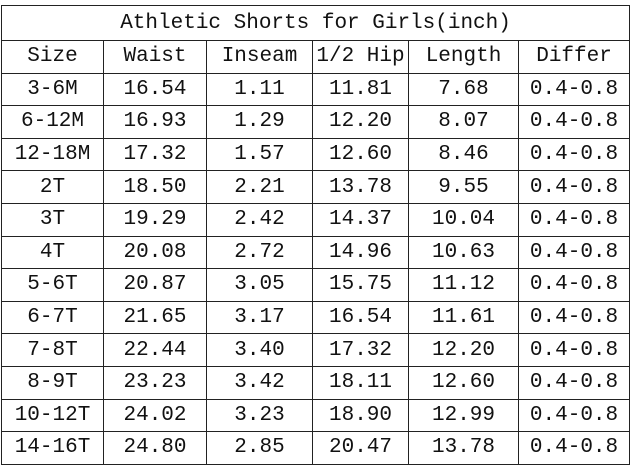 Image resolution: width=630 pixels, height=472 pixels. I want to click on table-cell: 8-9T, so click(52, 382).